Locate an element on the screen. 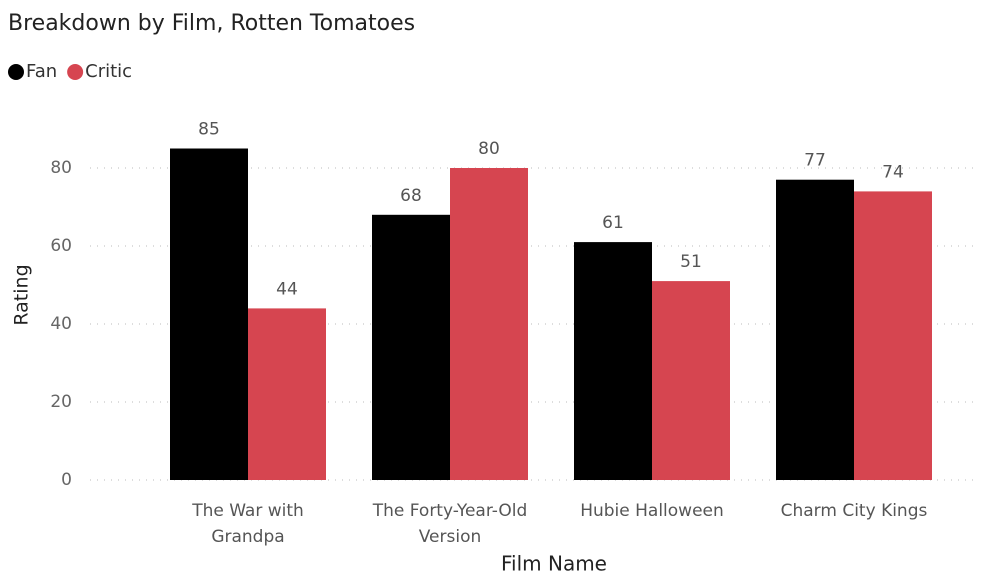 The image size is (991, 586). chart-title: Breakdown by Film, Rotten Tomatoes is located at coordinates (211, 23).